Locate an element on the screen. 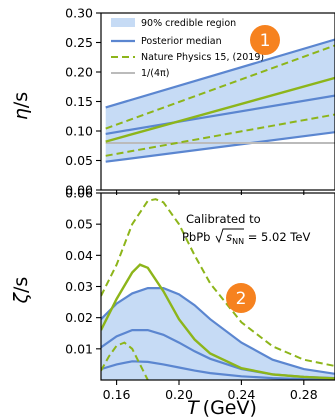 Image resolution: width=335 pixels, height=419 pixels. zeta-y-tick-label: 0.04 is located at coordinates (79, 255).